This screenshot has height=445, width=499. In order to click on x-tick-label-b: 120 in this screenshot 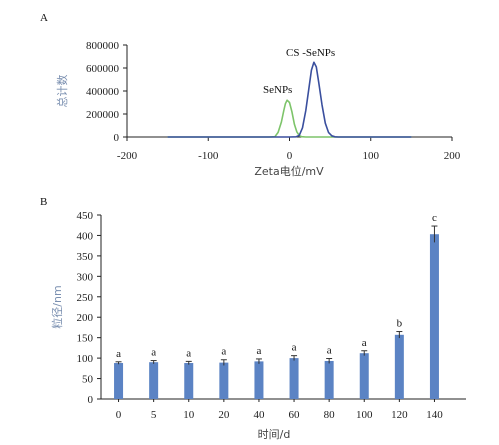, I will do `click(399, 415)`.